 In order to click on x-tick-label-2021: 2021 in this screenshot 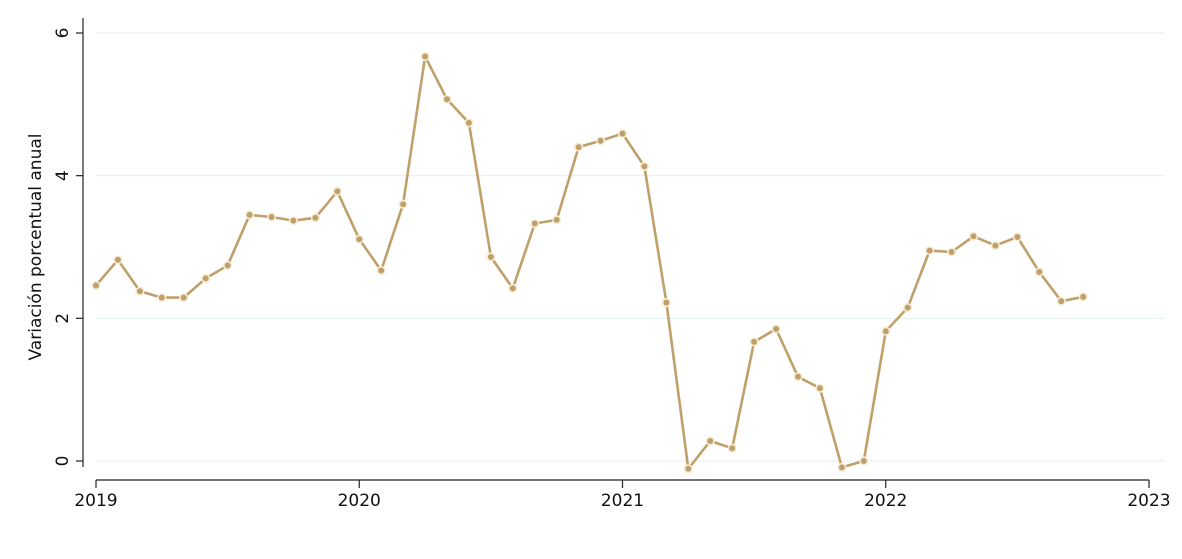, I will do `click(622, 501)`.